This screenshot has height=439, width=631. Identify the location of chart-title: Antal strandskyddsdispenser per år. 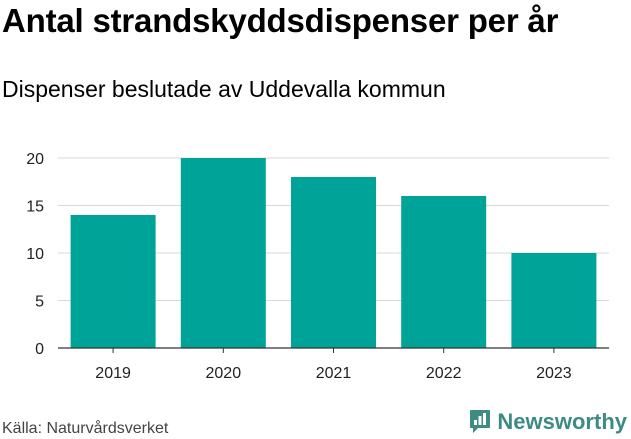
(280, 20).